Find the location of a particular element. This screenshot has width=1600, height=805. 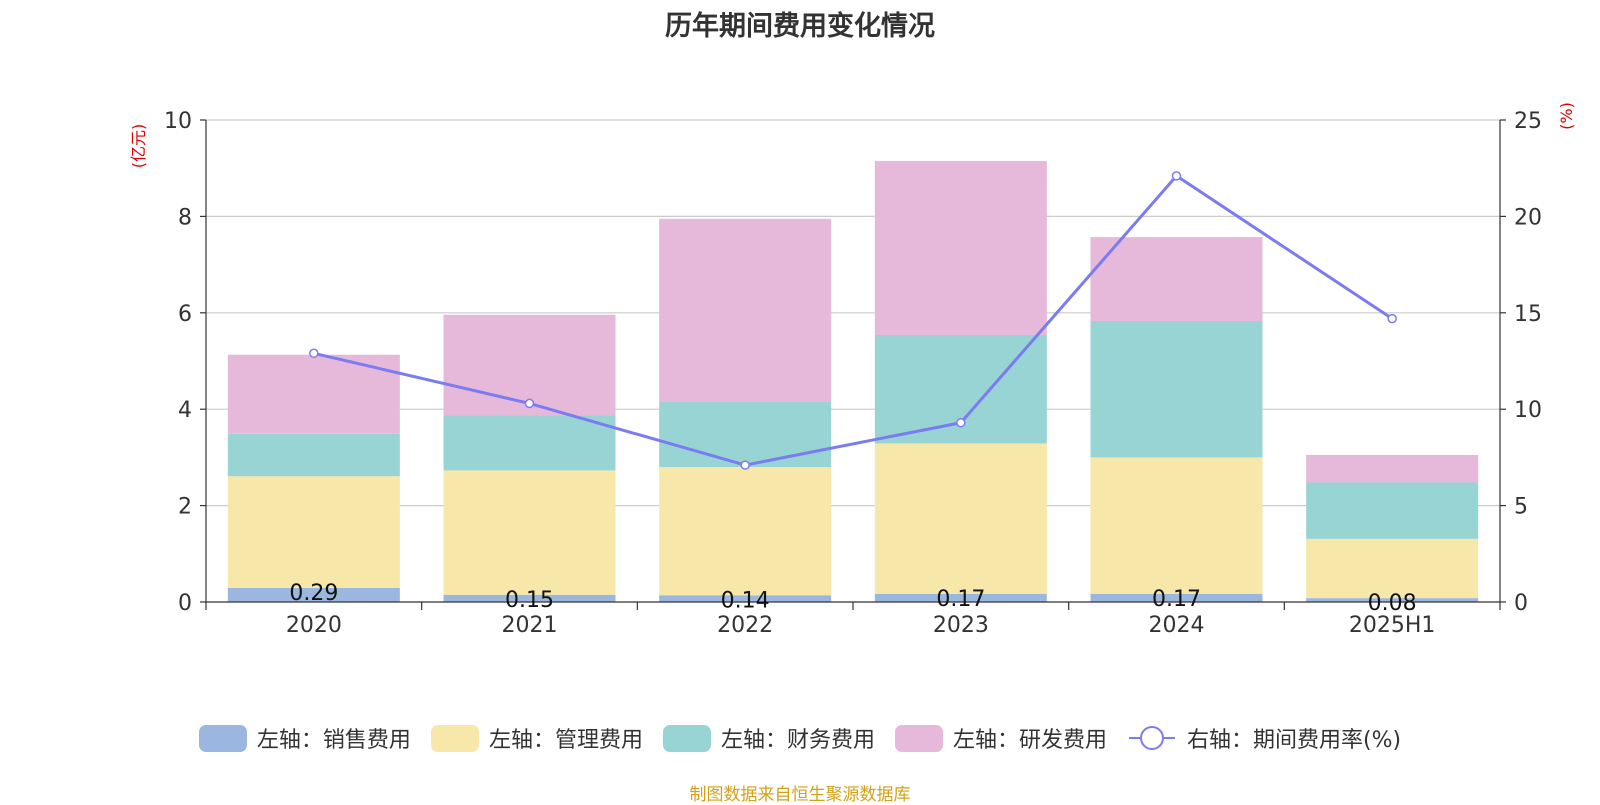

legend-item: 右轴：期间费用率(%) is located at coordinates (1264, 738).